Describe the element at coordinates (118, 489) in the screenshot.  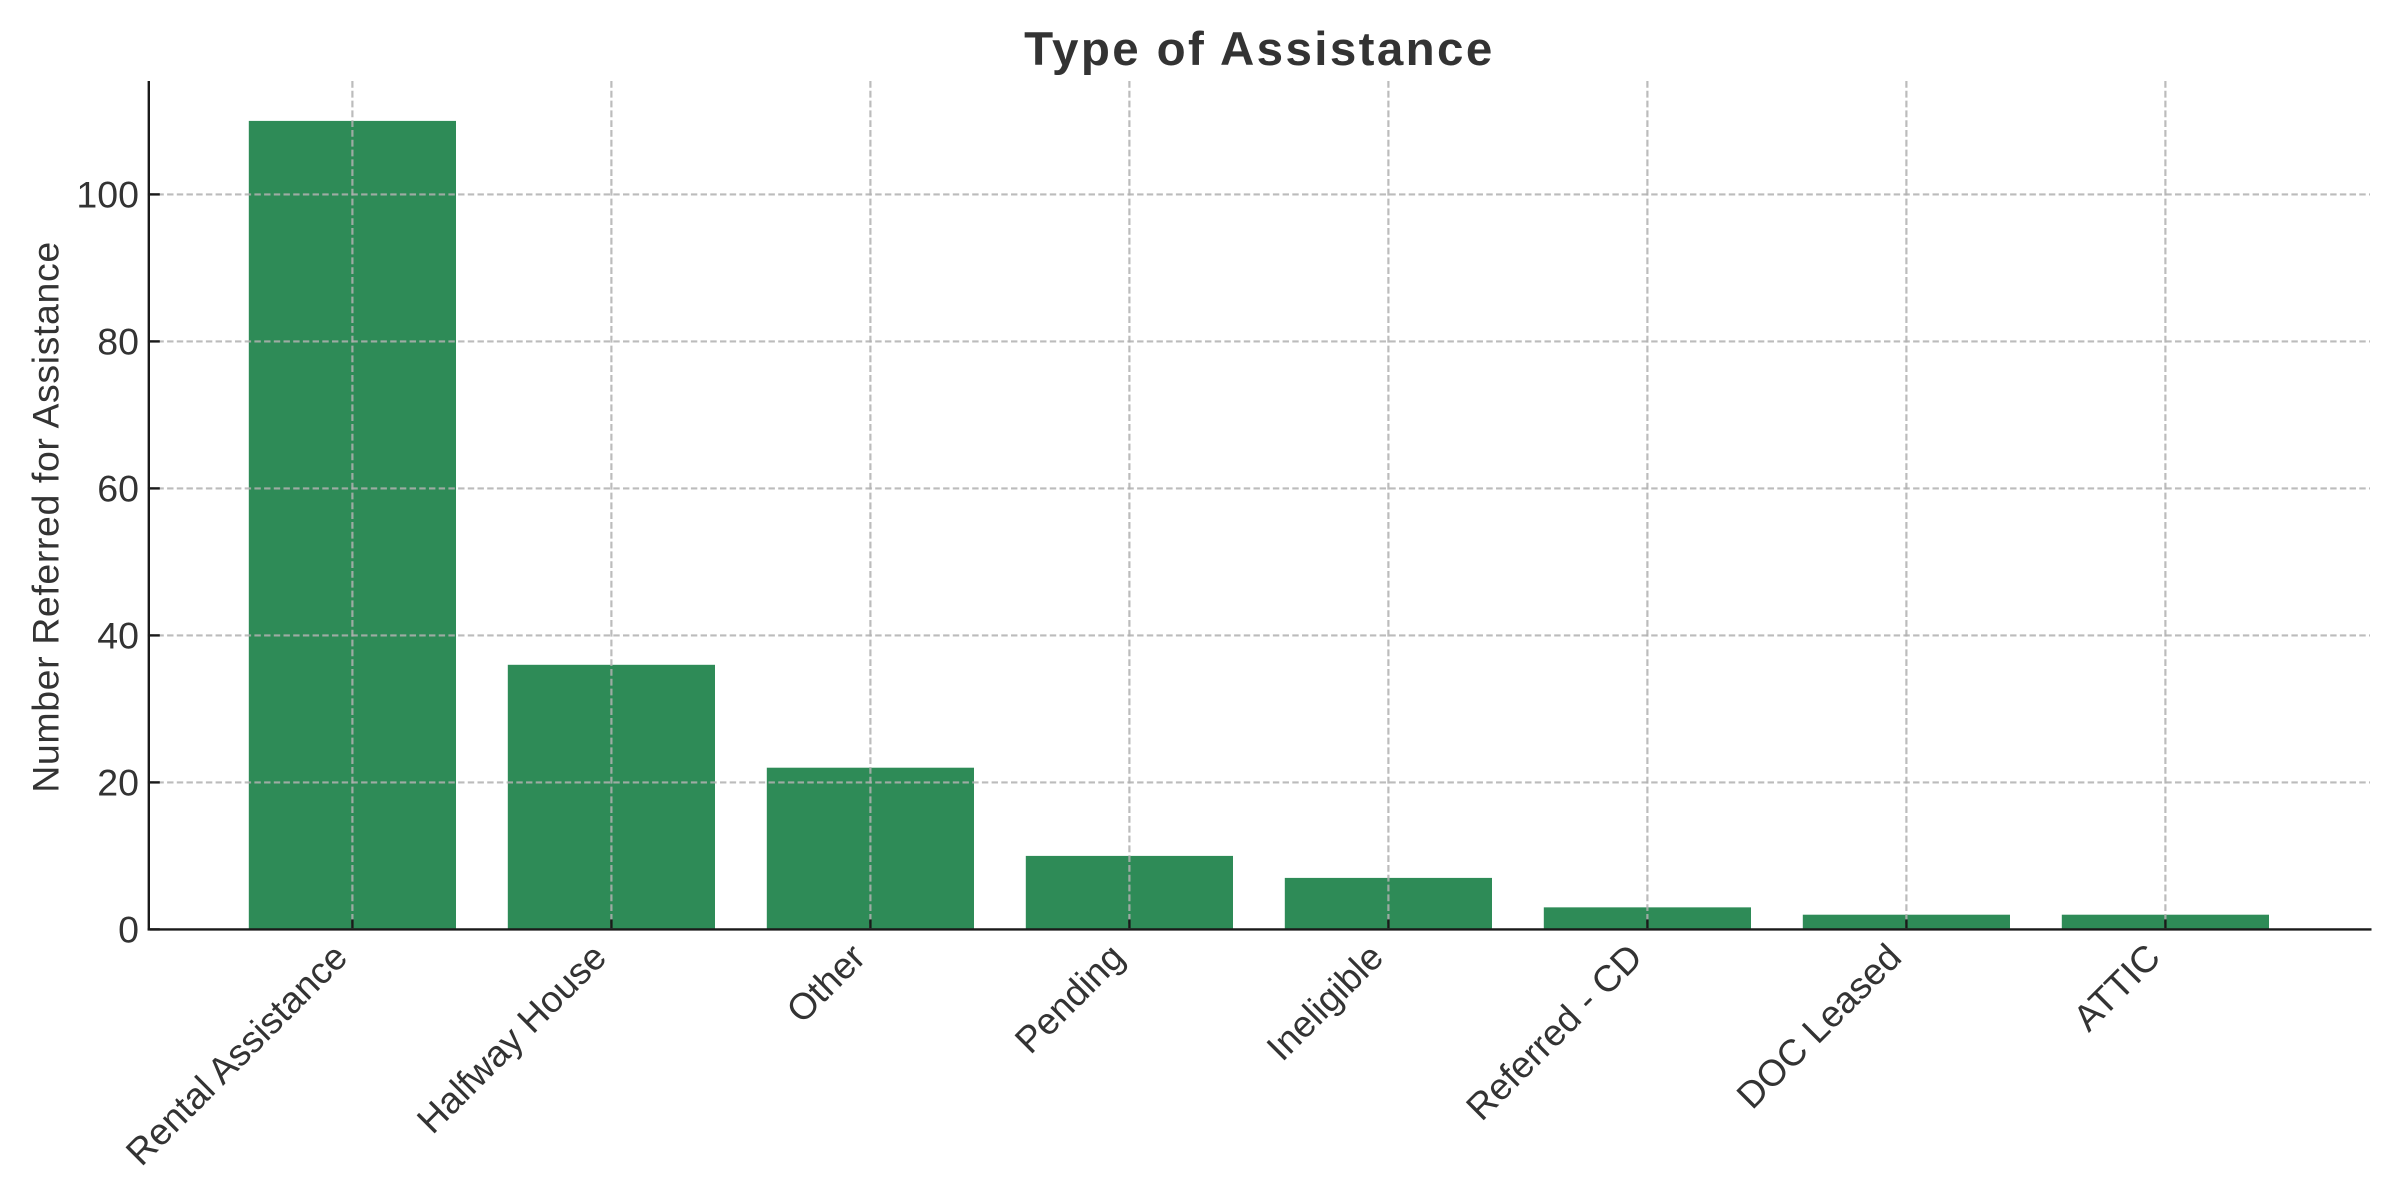
I see `svg-text: 60` at that location.